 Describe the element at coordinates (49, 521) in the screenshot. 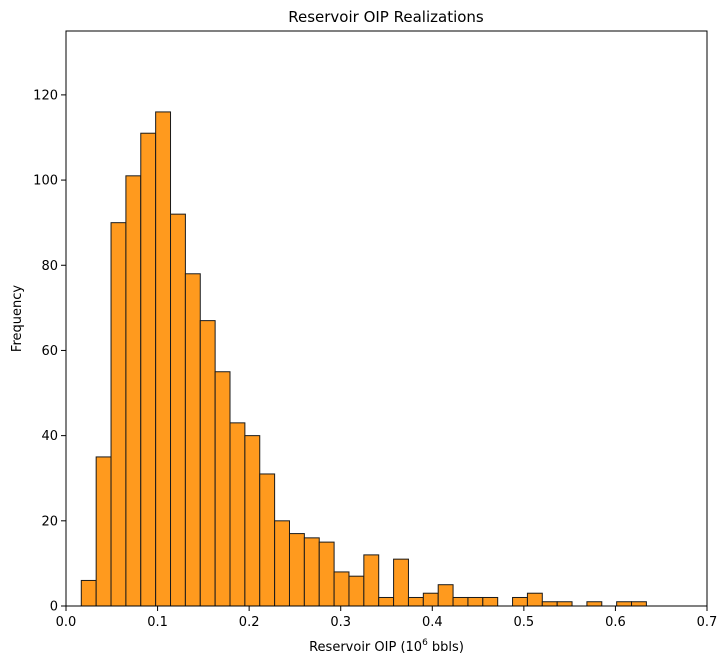

I see `y-tick-label: 20` at that location.